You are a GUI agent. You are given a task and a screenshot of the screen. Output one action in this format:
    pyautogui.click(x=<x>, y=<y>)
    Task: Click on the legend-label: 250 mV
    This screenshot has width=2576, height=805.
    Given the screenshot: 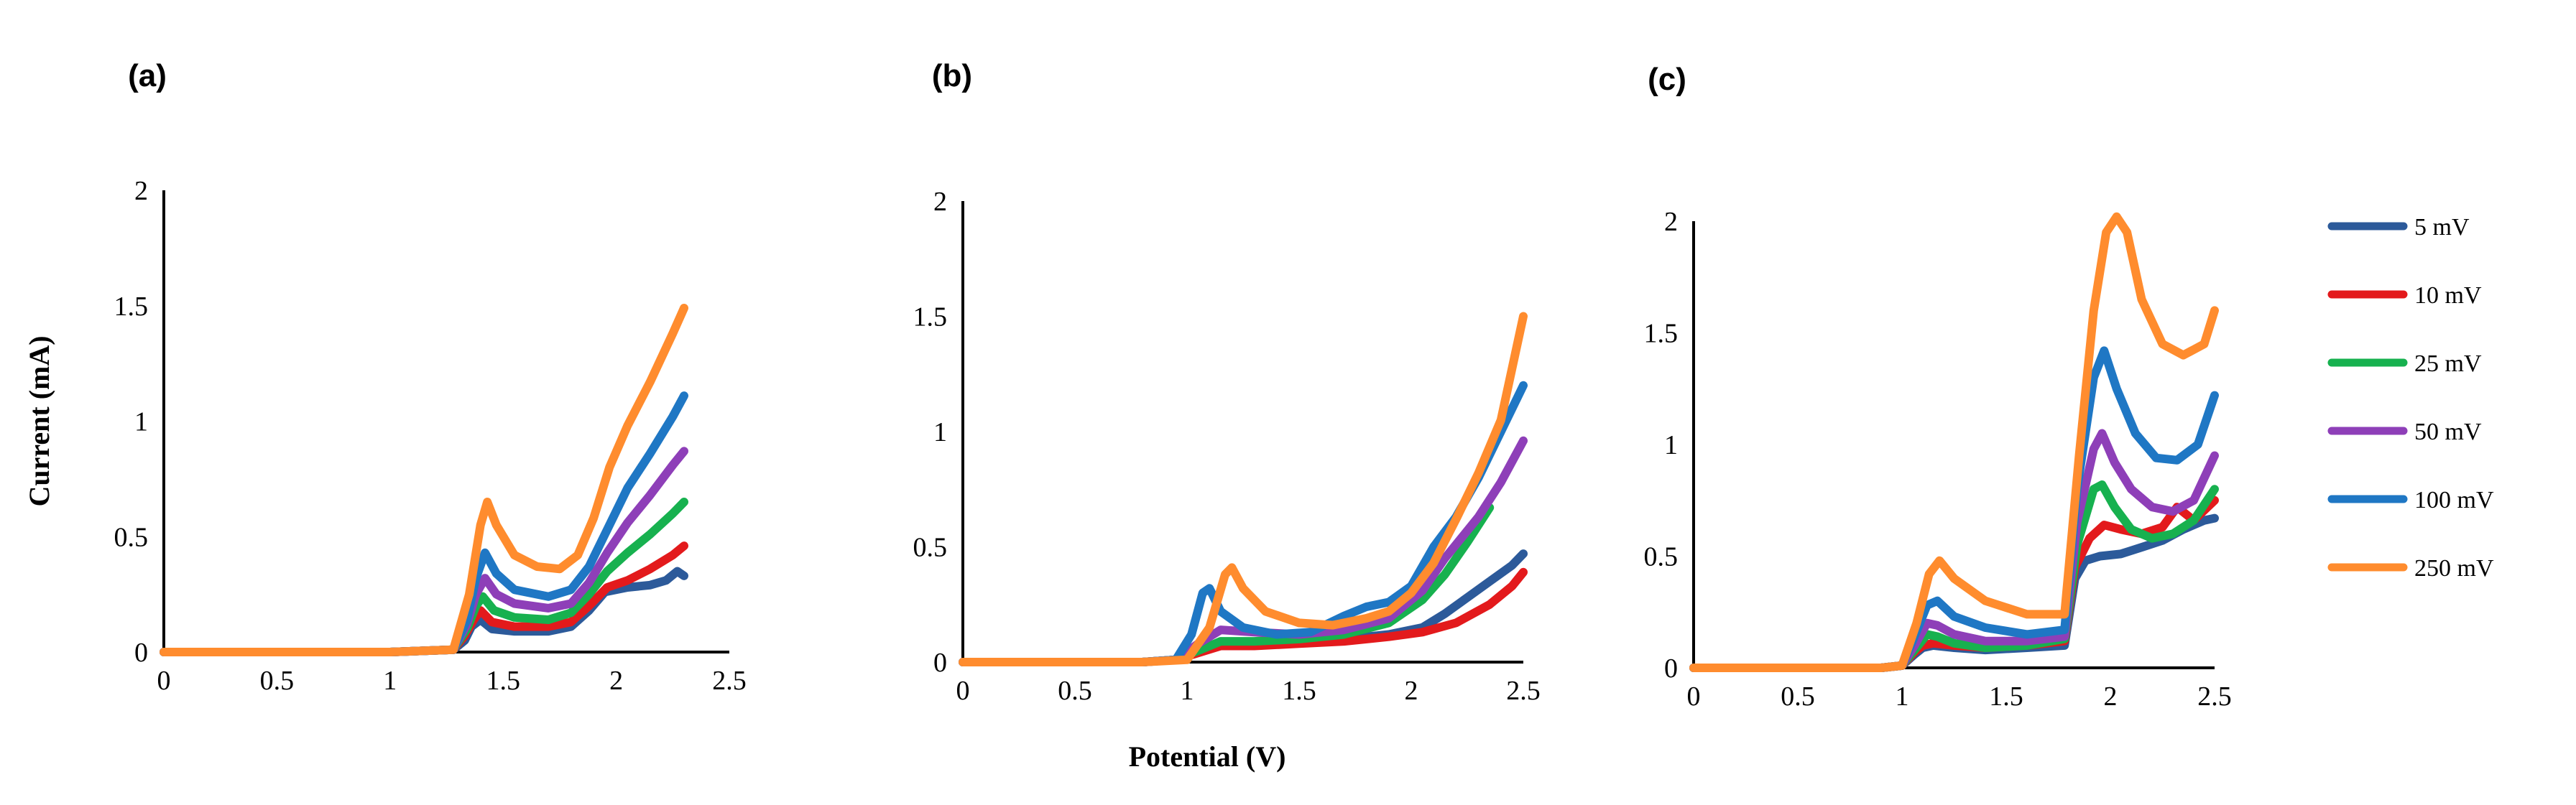 What is the action you would take?
    pyautogui.click(x=2454, y=568)
    